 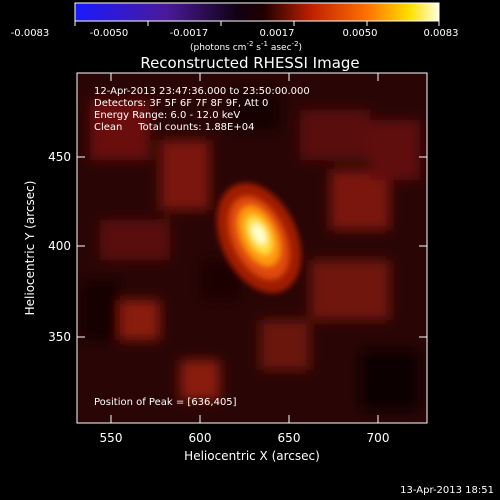 I want to click on colorbar-units: (photons cm-2 s-1 asec-2), so click(x=246, y=46).